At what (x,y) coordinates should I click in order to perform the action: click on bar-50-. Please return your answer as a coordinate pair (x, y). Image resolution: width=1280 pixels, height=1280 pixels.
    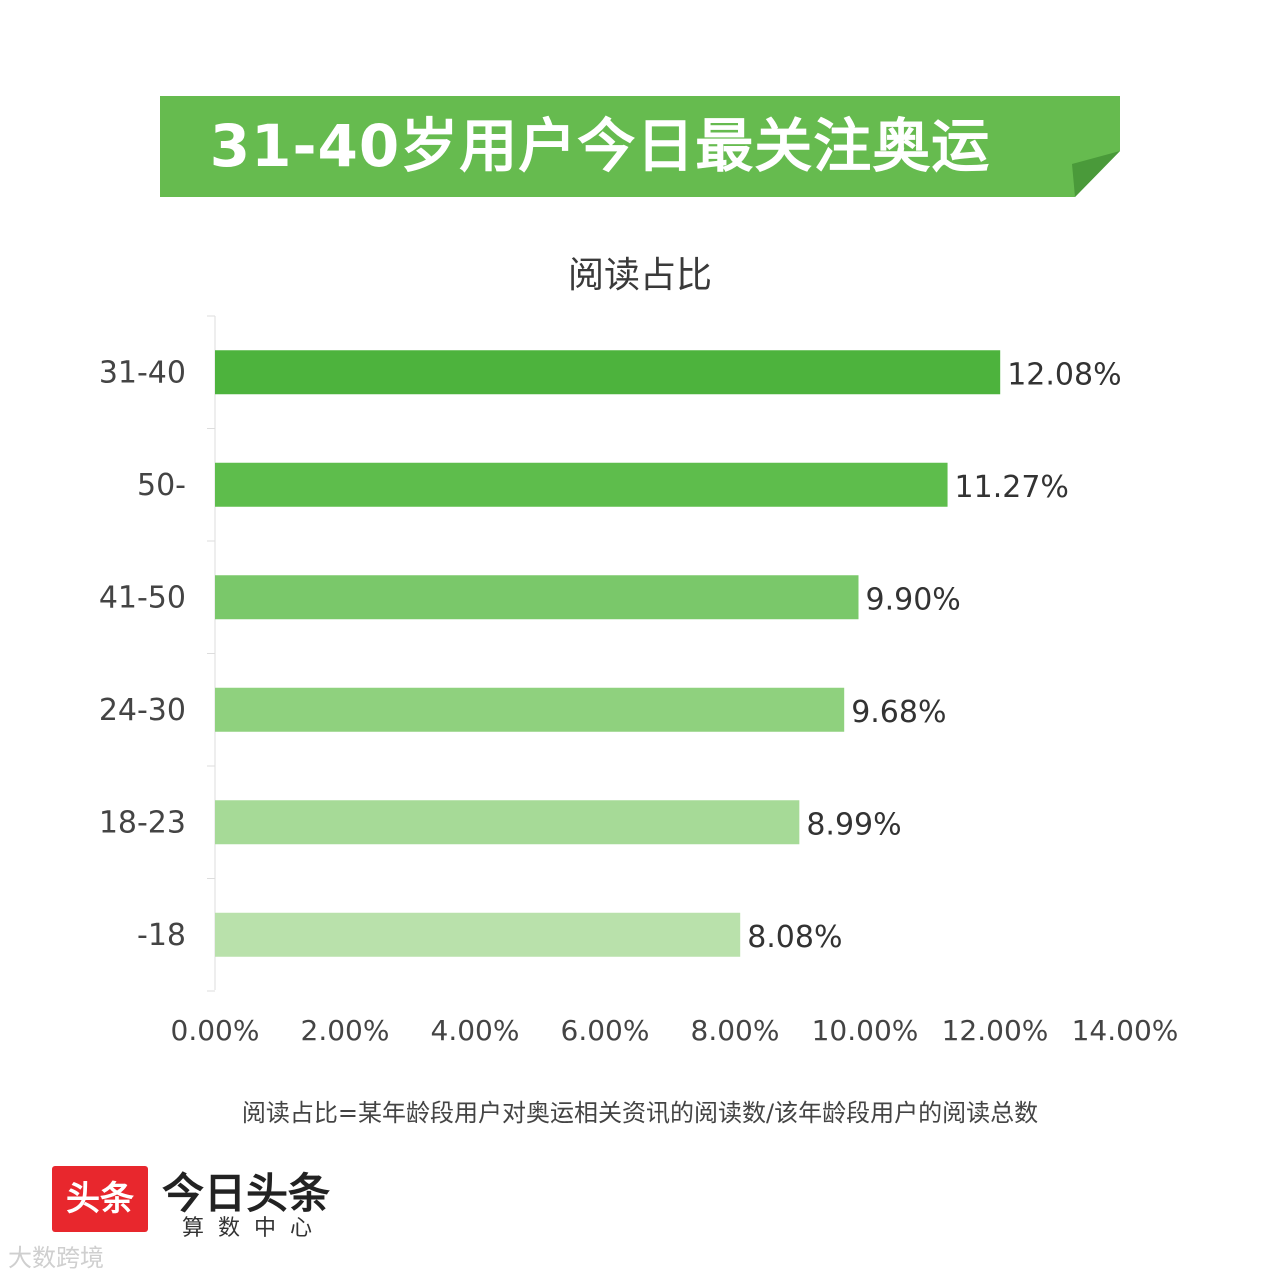
    Looking at the image, I should click on (581, 484).